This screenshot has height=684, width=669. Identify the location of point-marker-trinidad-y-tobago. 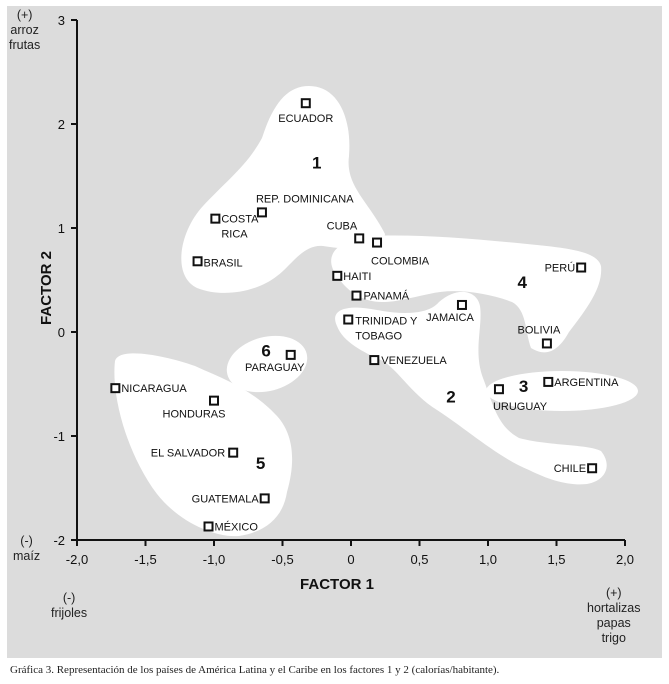
(348, 319).